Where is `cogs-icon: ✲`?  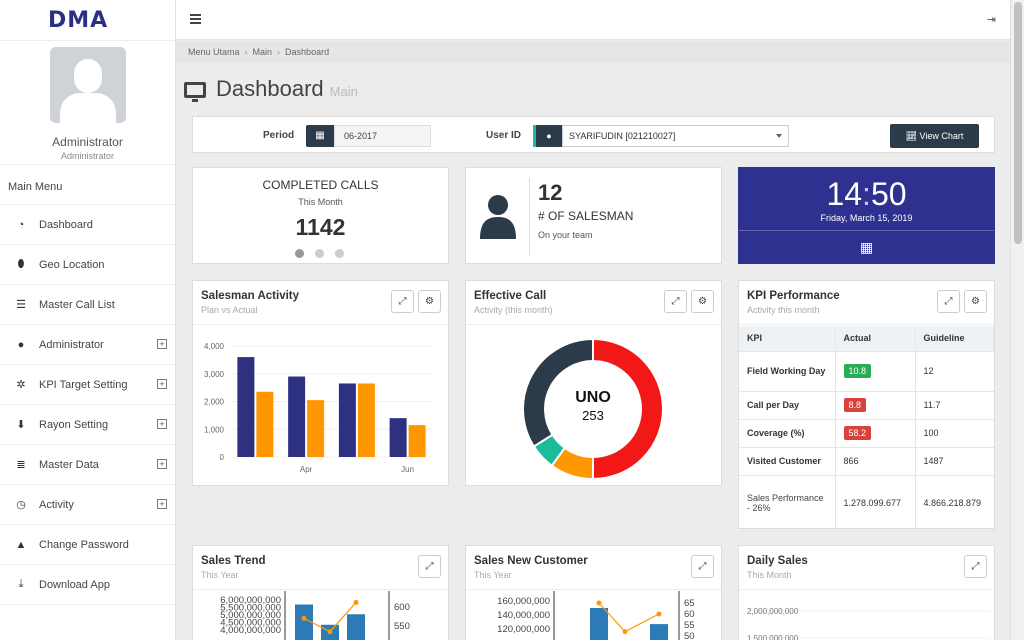
cogs-icon: ✲ is located at coordinates (21, 385).